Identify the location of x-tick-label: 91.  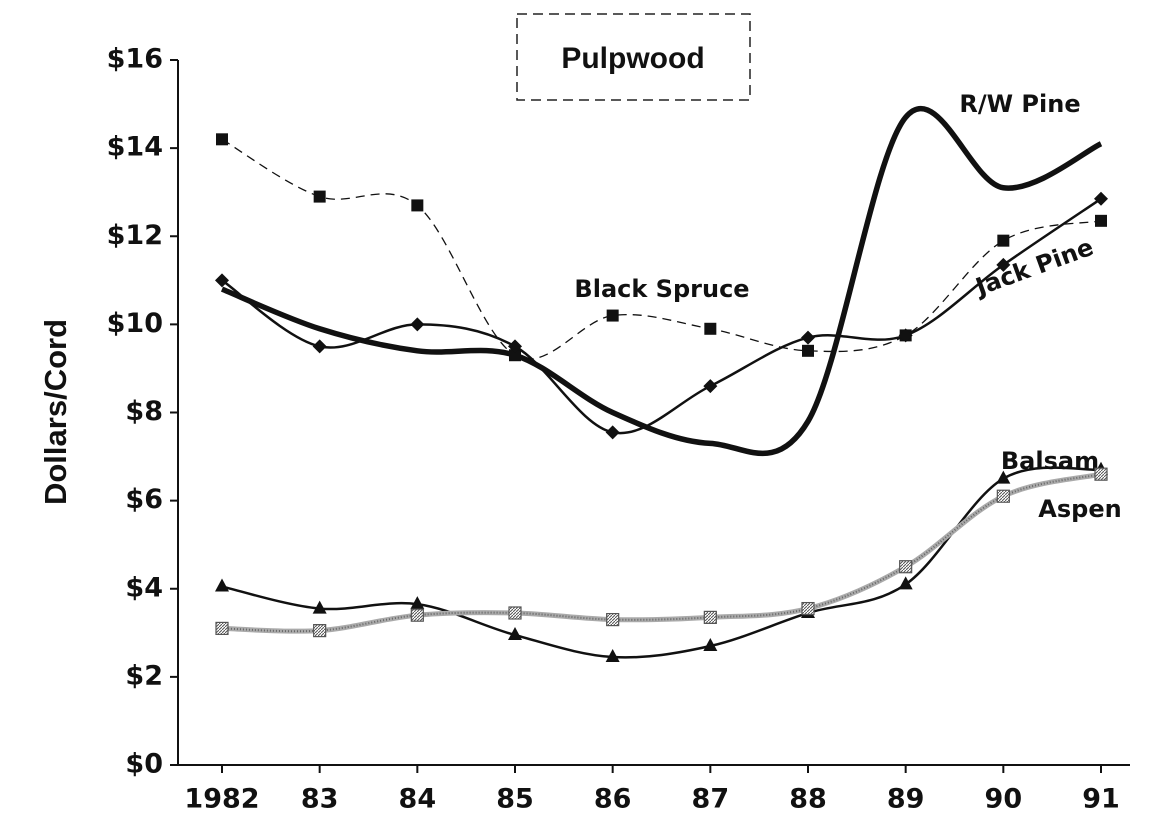
(1101, 799).